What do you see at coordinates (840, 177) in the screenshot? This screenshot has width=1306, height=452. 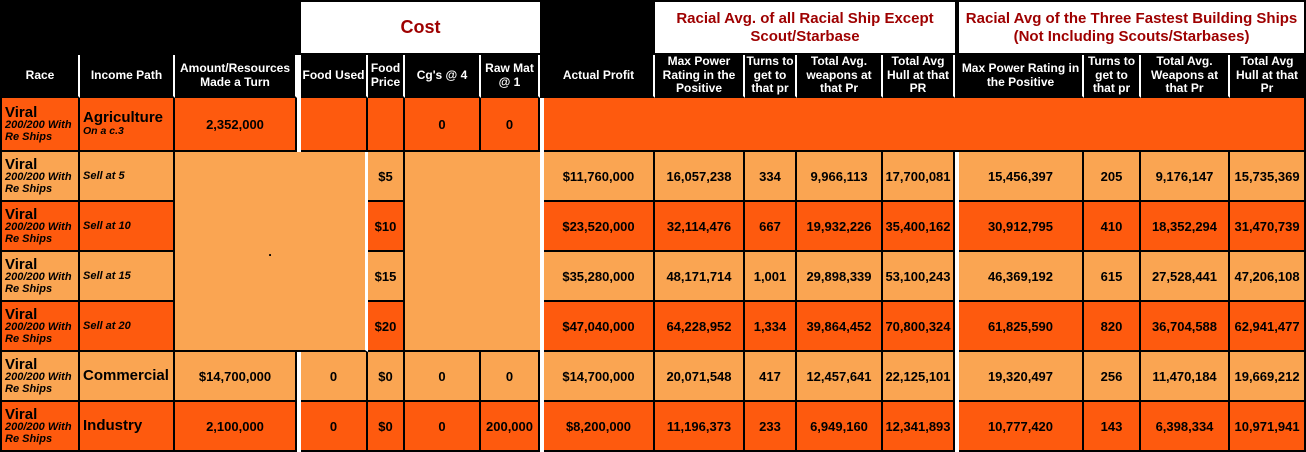 I see `s1-weapons-cell: 9,966,113` at bounding box center [840, 177].